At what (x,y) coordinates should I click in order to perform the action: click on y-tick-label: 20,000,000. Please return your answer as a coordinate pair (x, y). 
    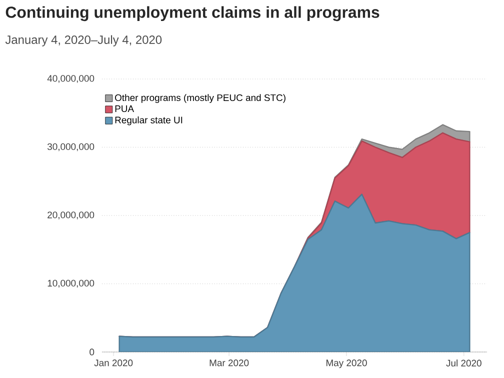
    Looking at the image, I should click on (71, 216).